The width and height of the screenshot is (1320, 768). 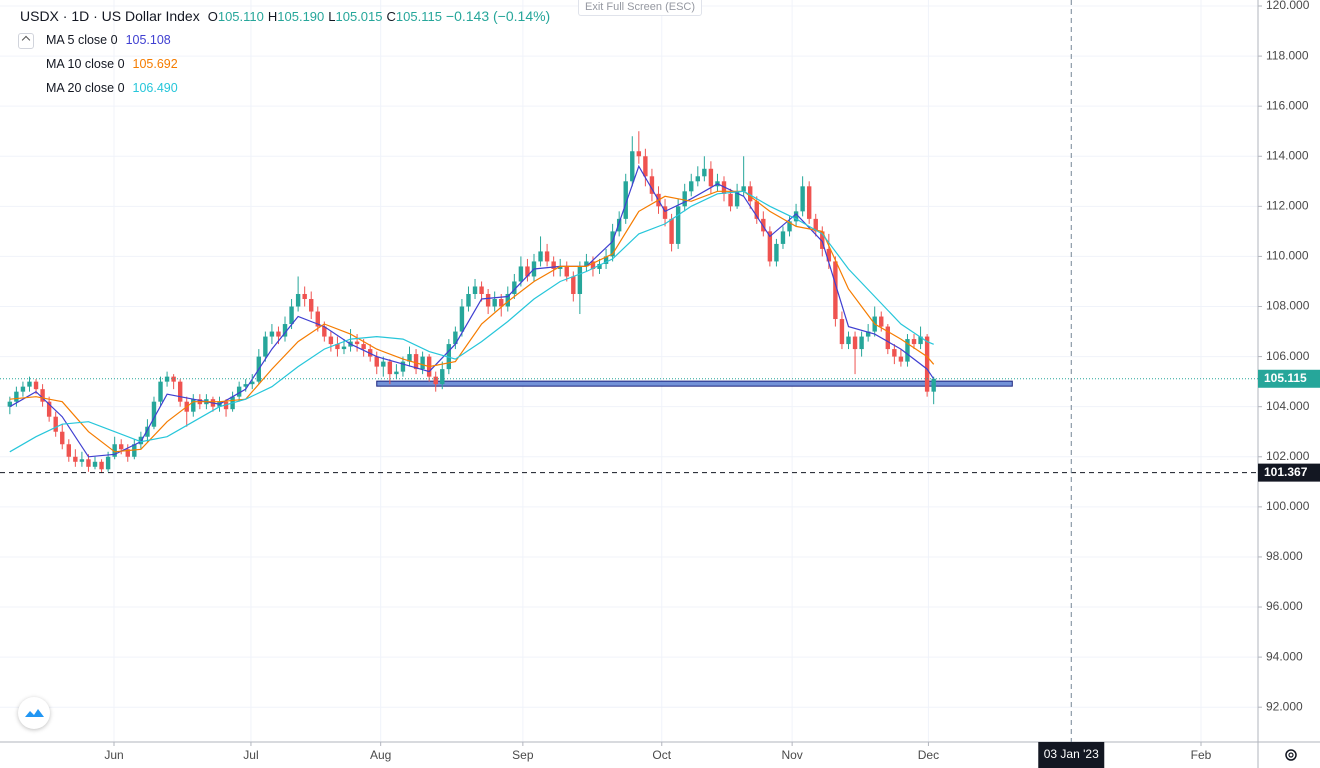 What do you see at coordinates (523, 755) in the screenshot?
I see `x-tick-label: Sep` at bounding box center [523, 755].